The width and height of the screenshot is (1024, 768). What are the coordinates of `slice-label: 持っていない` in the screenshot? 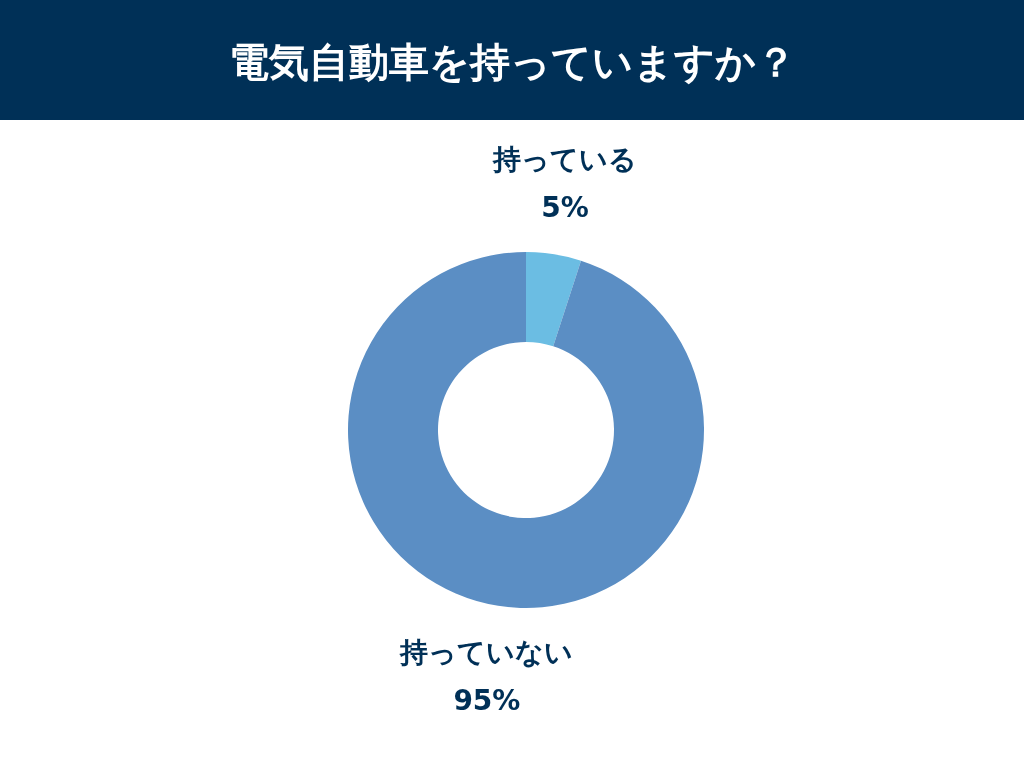 It's located at (486, 653).